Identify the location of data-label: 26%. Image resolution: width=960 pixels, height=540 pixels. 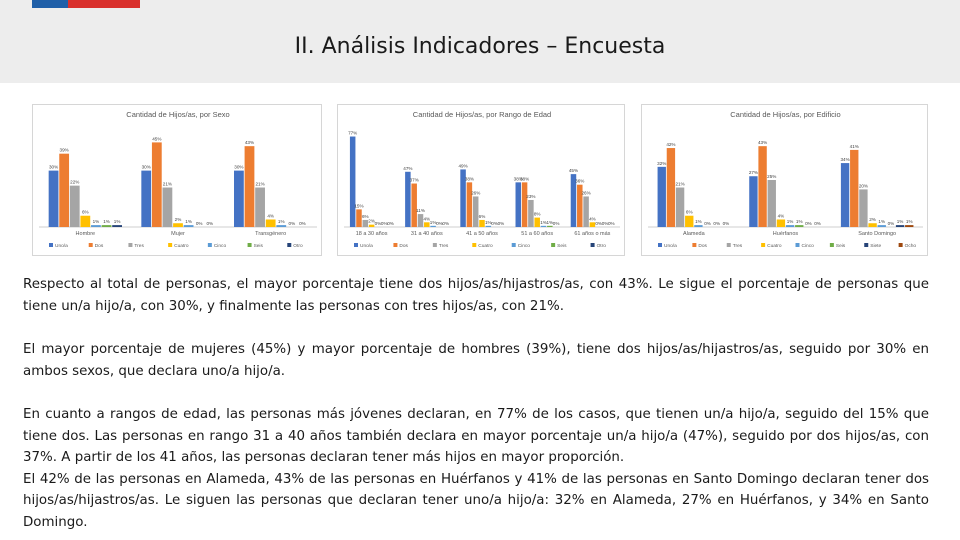
(475, 192).